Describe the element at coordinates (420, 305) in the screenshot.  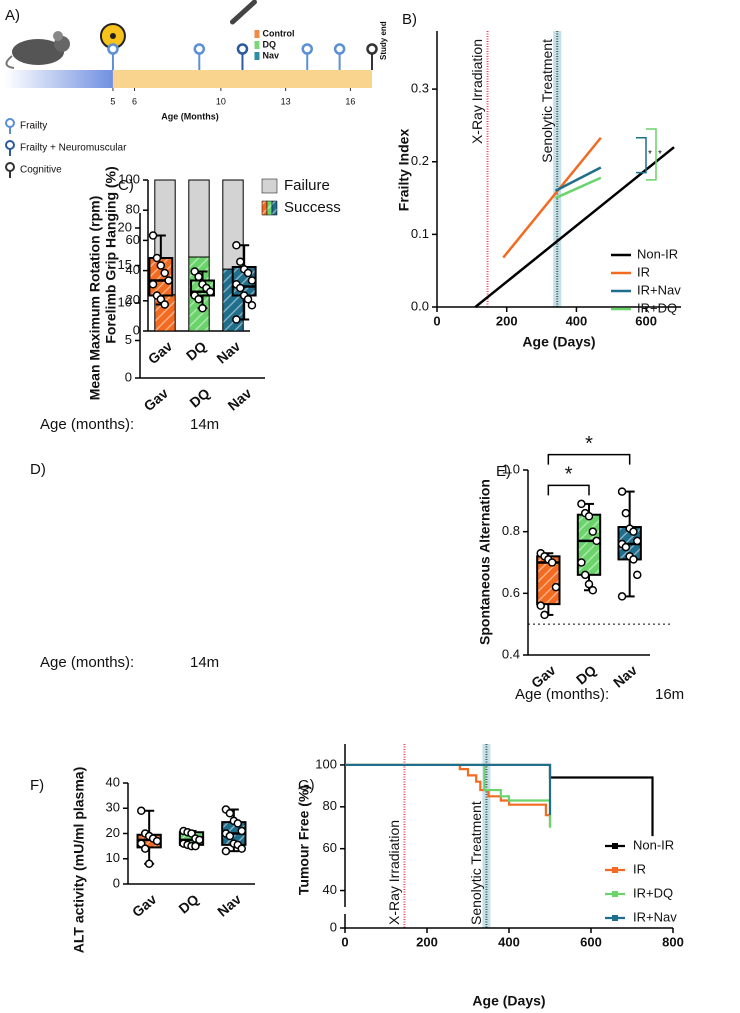
I see `y-tick-label: 0.0` at that location.